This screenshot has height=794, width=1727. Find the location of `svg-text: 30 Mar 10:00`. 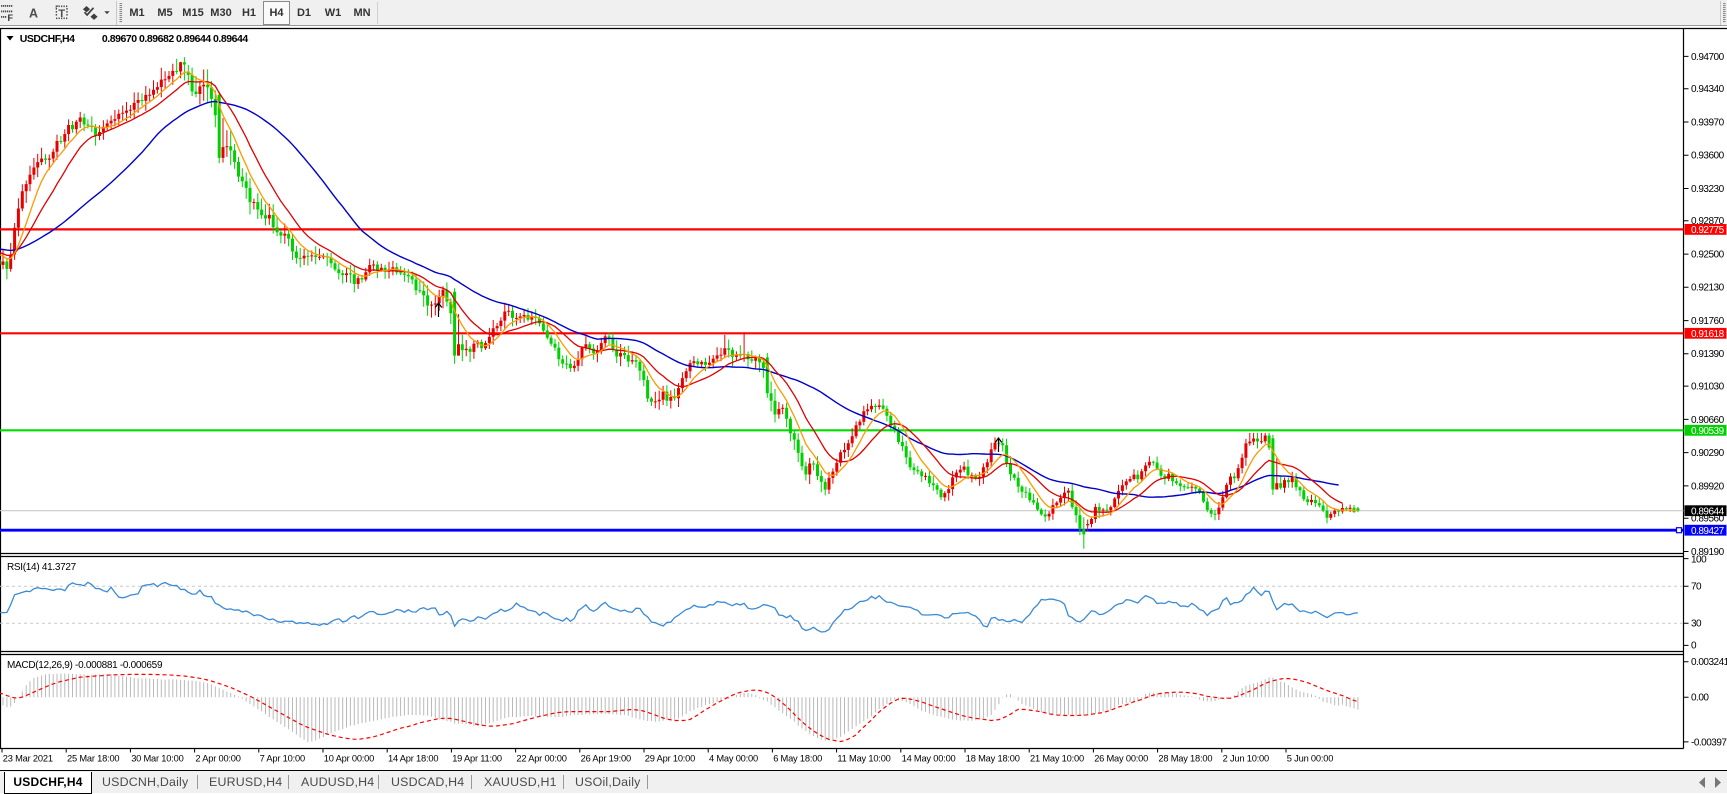

svg-text: 30 Mar 10:00 is located at coordinates (157, 759).